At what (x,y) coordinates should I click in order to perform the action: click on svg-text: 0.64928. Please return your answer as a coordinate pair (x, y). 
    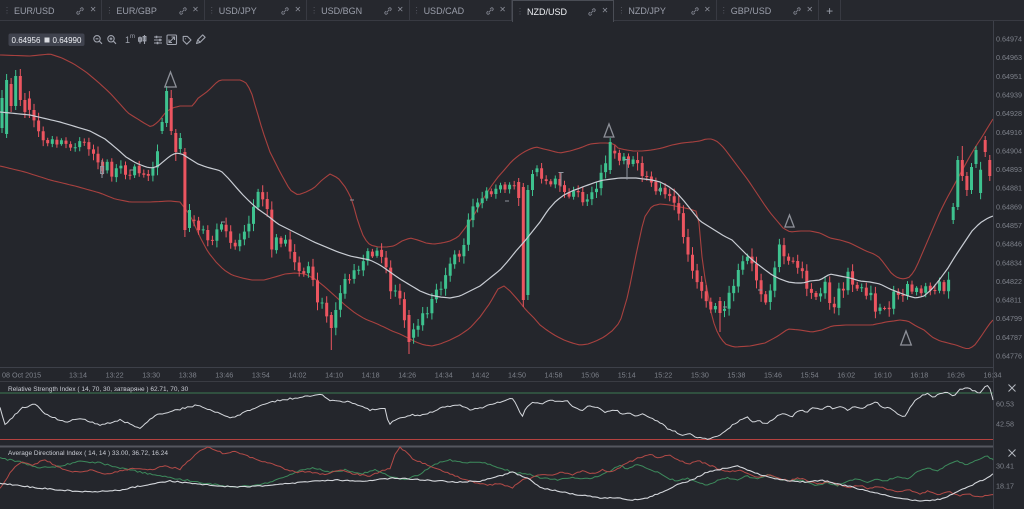
    Looking at the image, I should click on (1009, 113).